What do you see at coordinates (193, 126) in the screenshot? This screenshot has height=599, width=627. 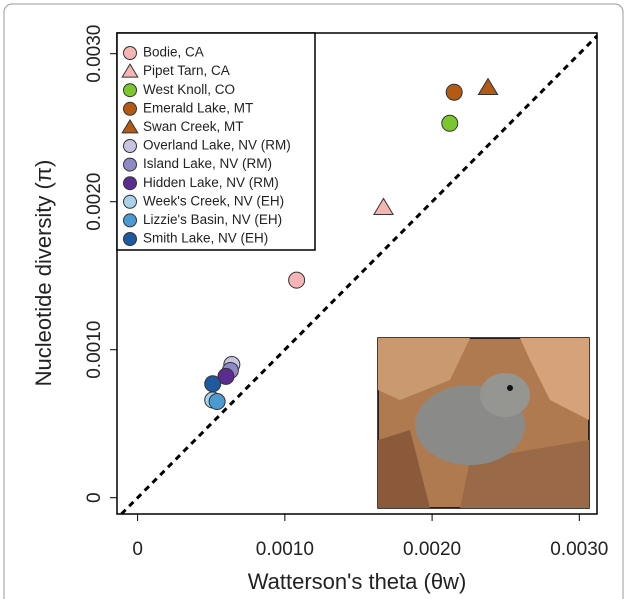 I see `legend-label: Swan Creek, MT` at bounding box center [193, 126].